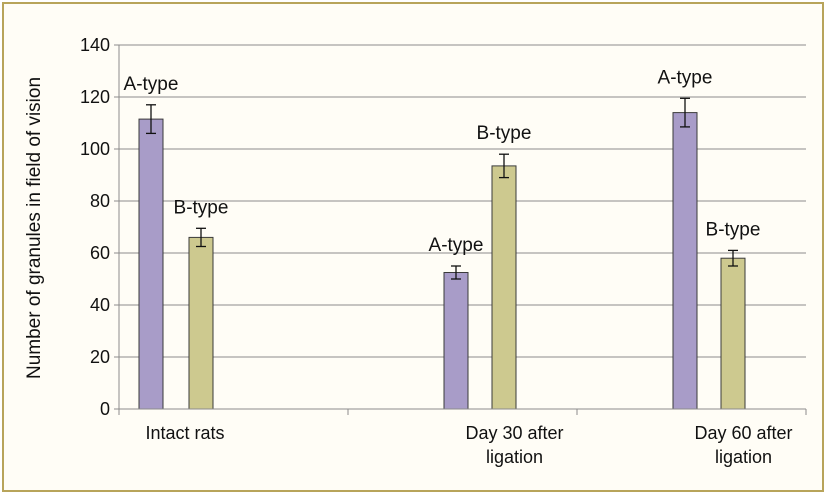  I want to click on category-label: Day 30 after, so click(514, 433).